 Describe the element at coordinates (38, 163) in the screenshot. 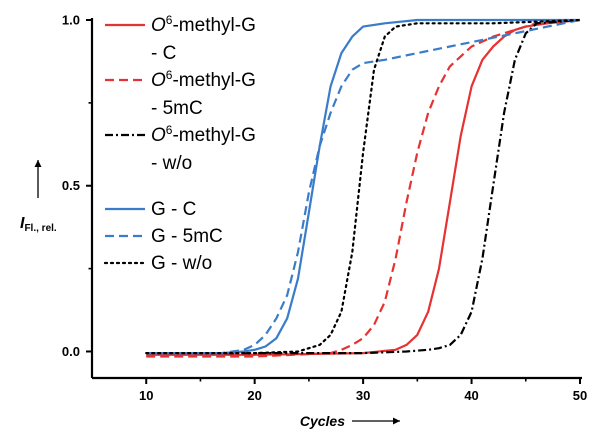

I see `y-axis-arrowhead` at that location.